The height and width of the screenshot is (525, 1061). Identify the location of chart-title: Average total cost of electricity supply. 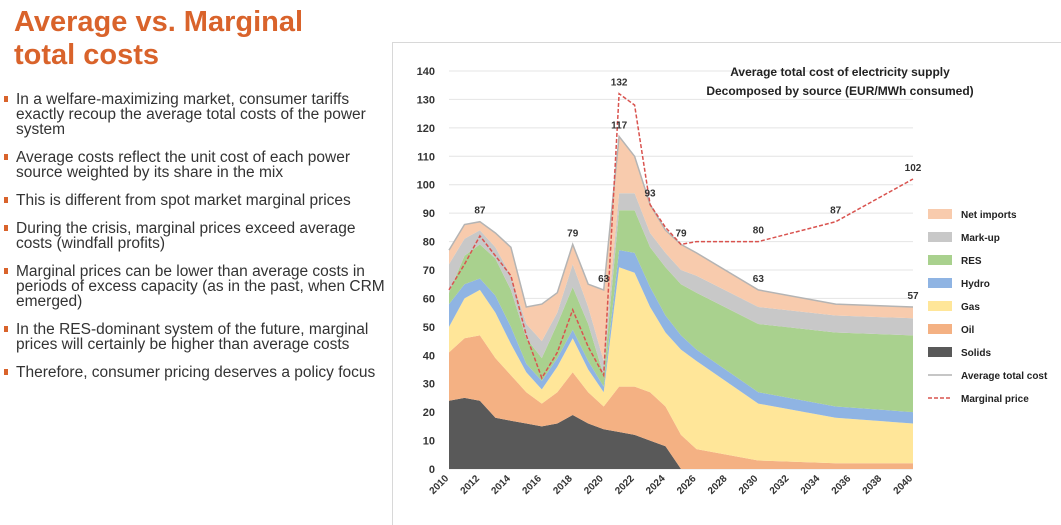
(840, 72).